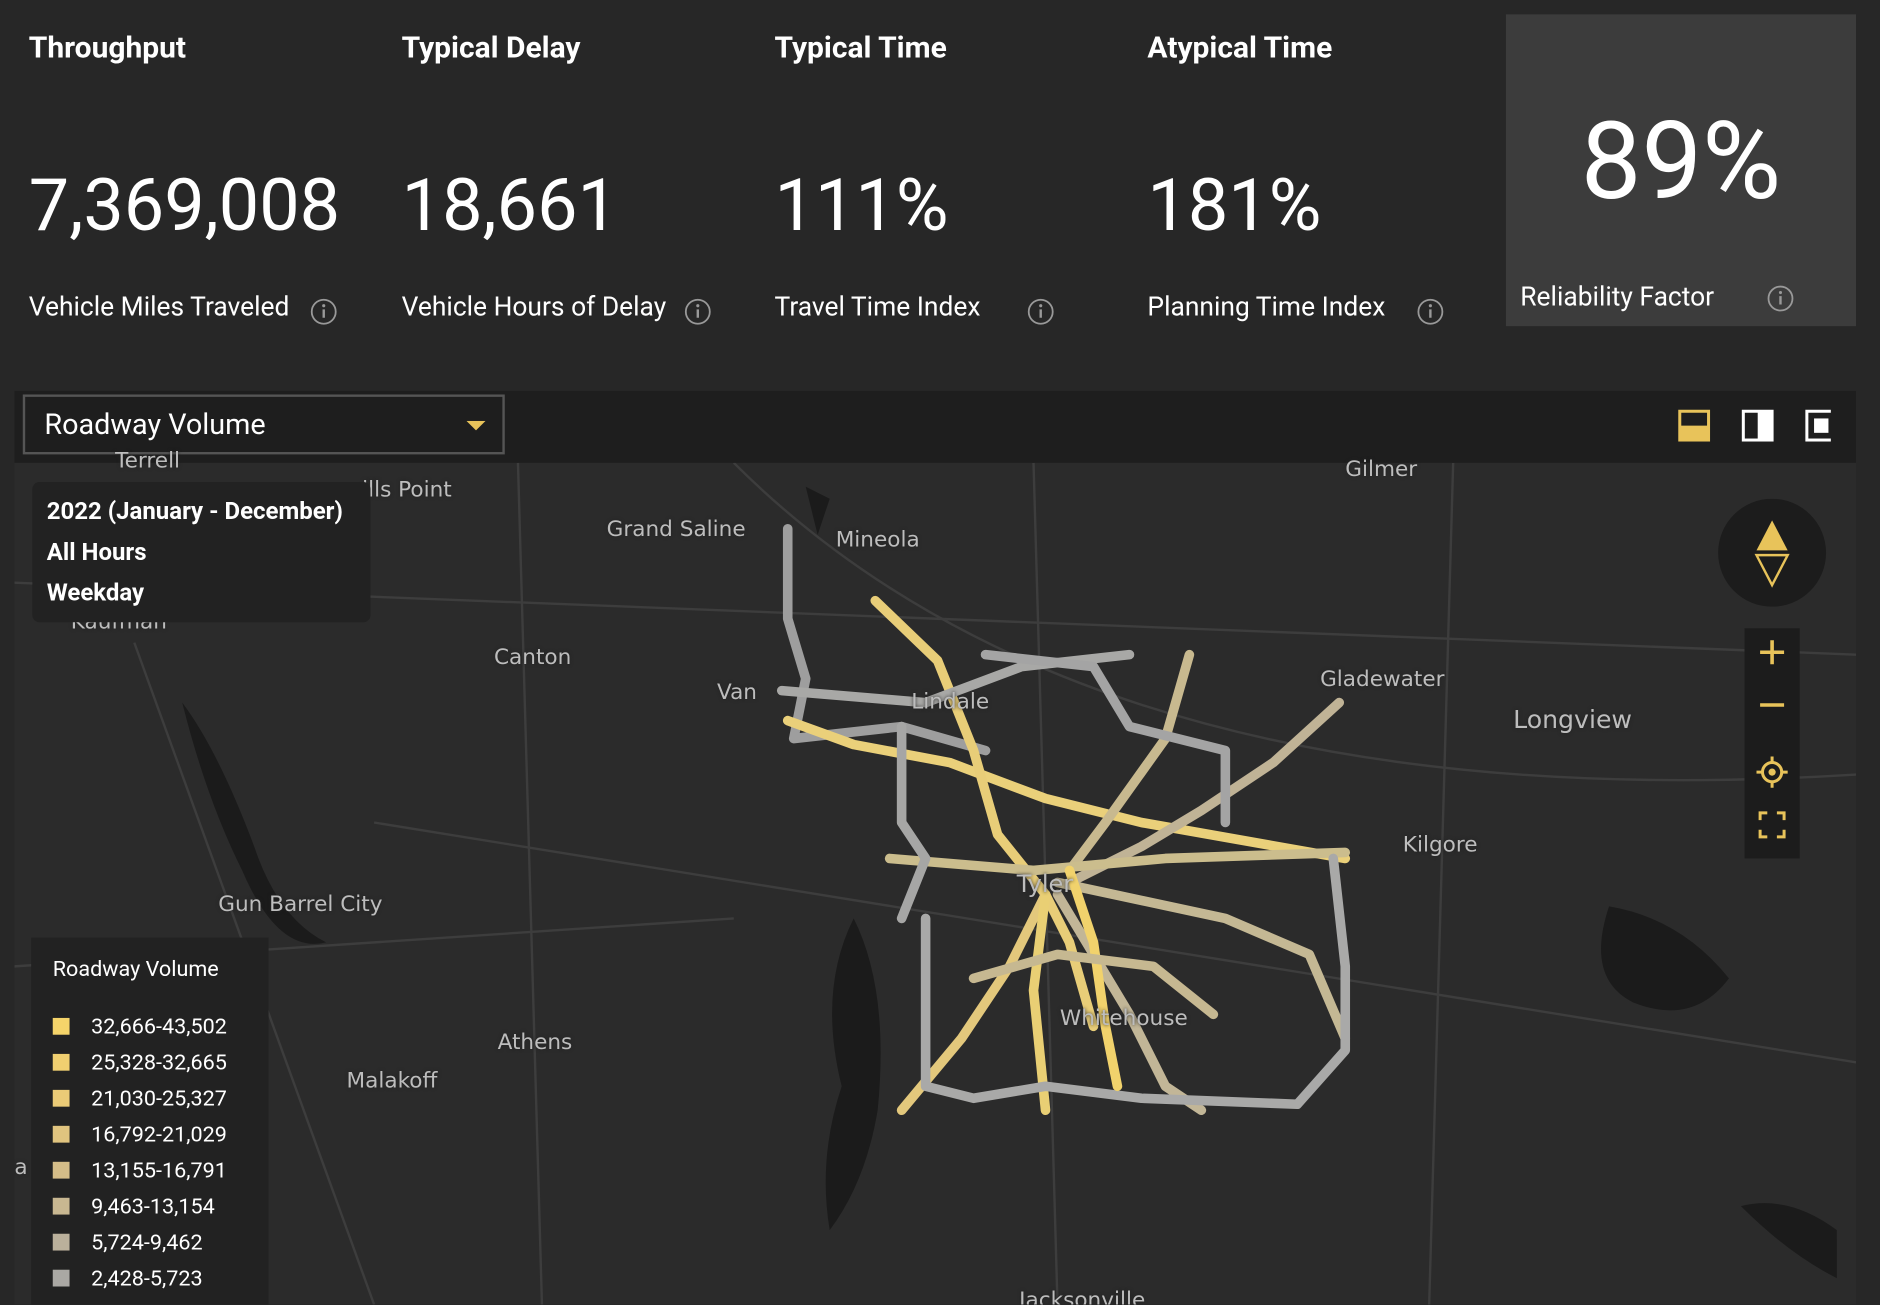 The height and width of the screenshot is (1305, 1880). I want to click on place-label: Kilgore, so click(1440, 845).